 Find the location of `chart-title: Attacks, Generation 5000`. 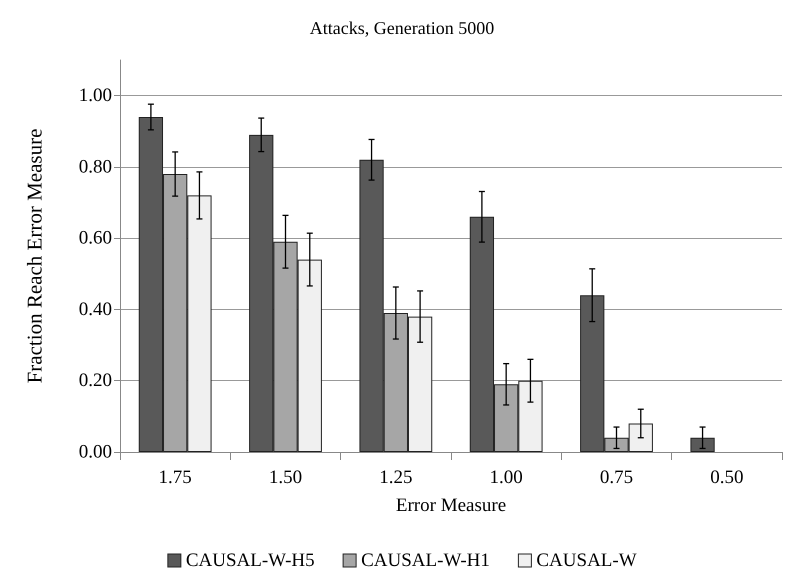

chart-title: Attacks, Generation 5000 is located at coordinates (402, 28).